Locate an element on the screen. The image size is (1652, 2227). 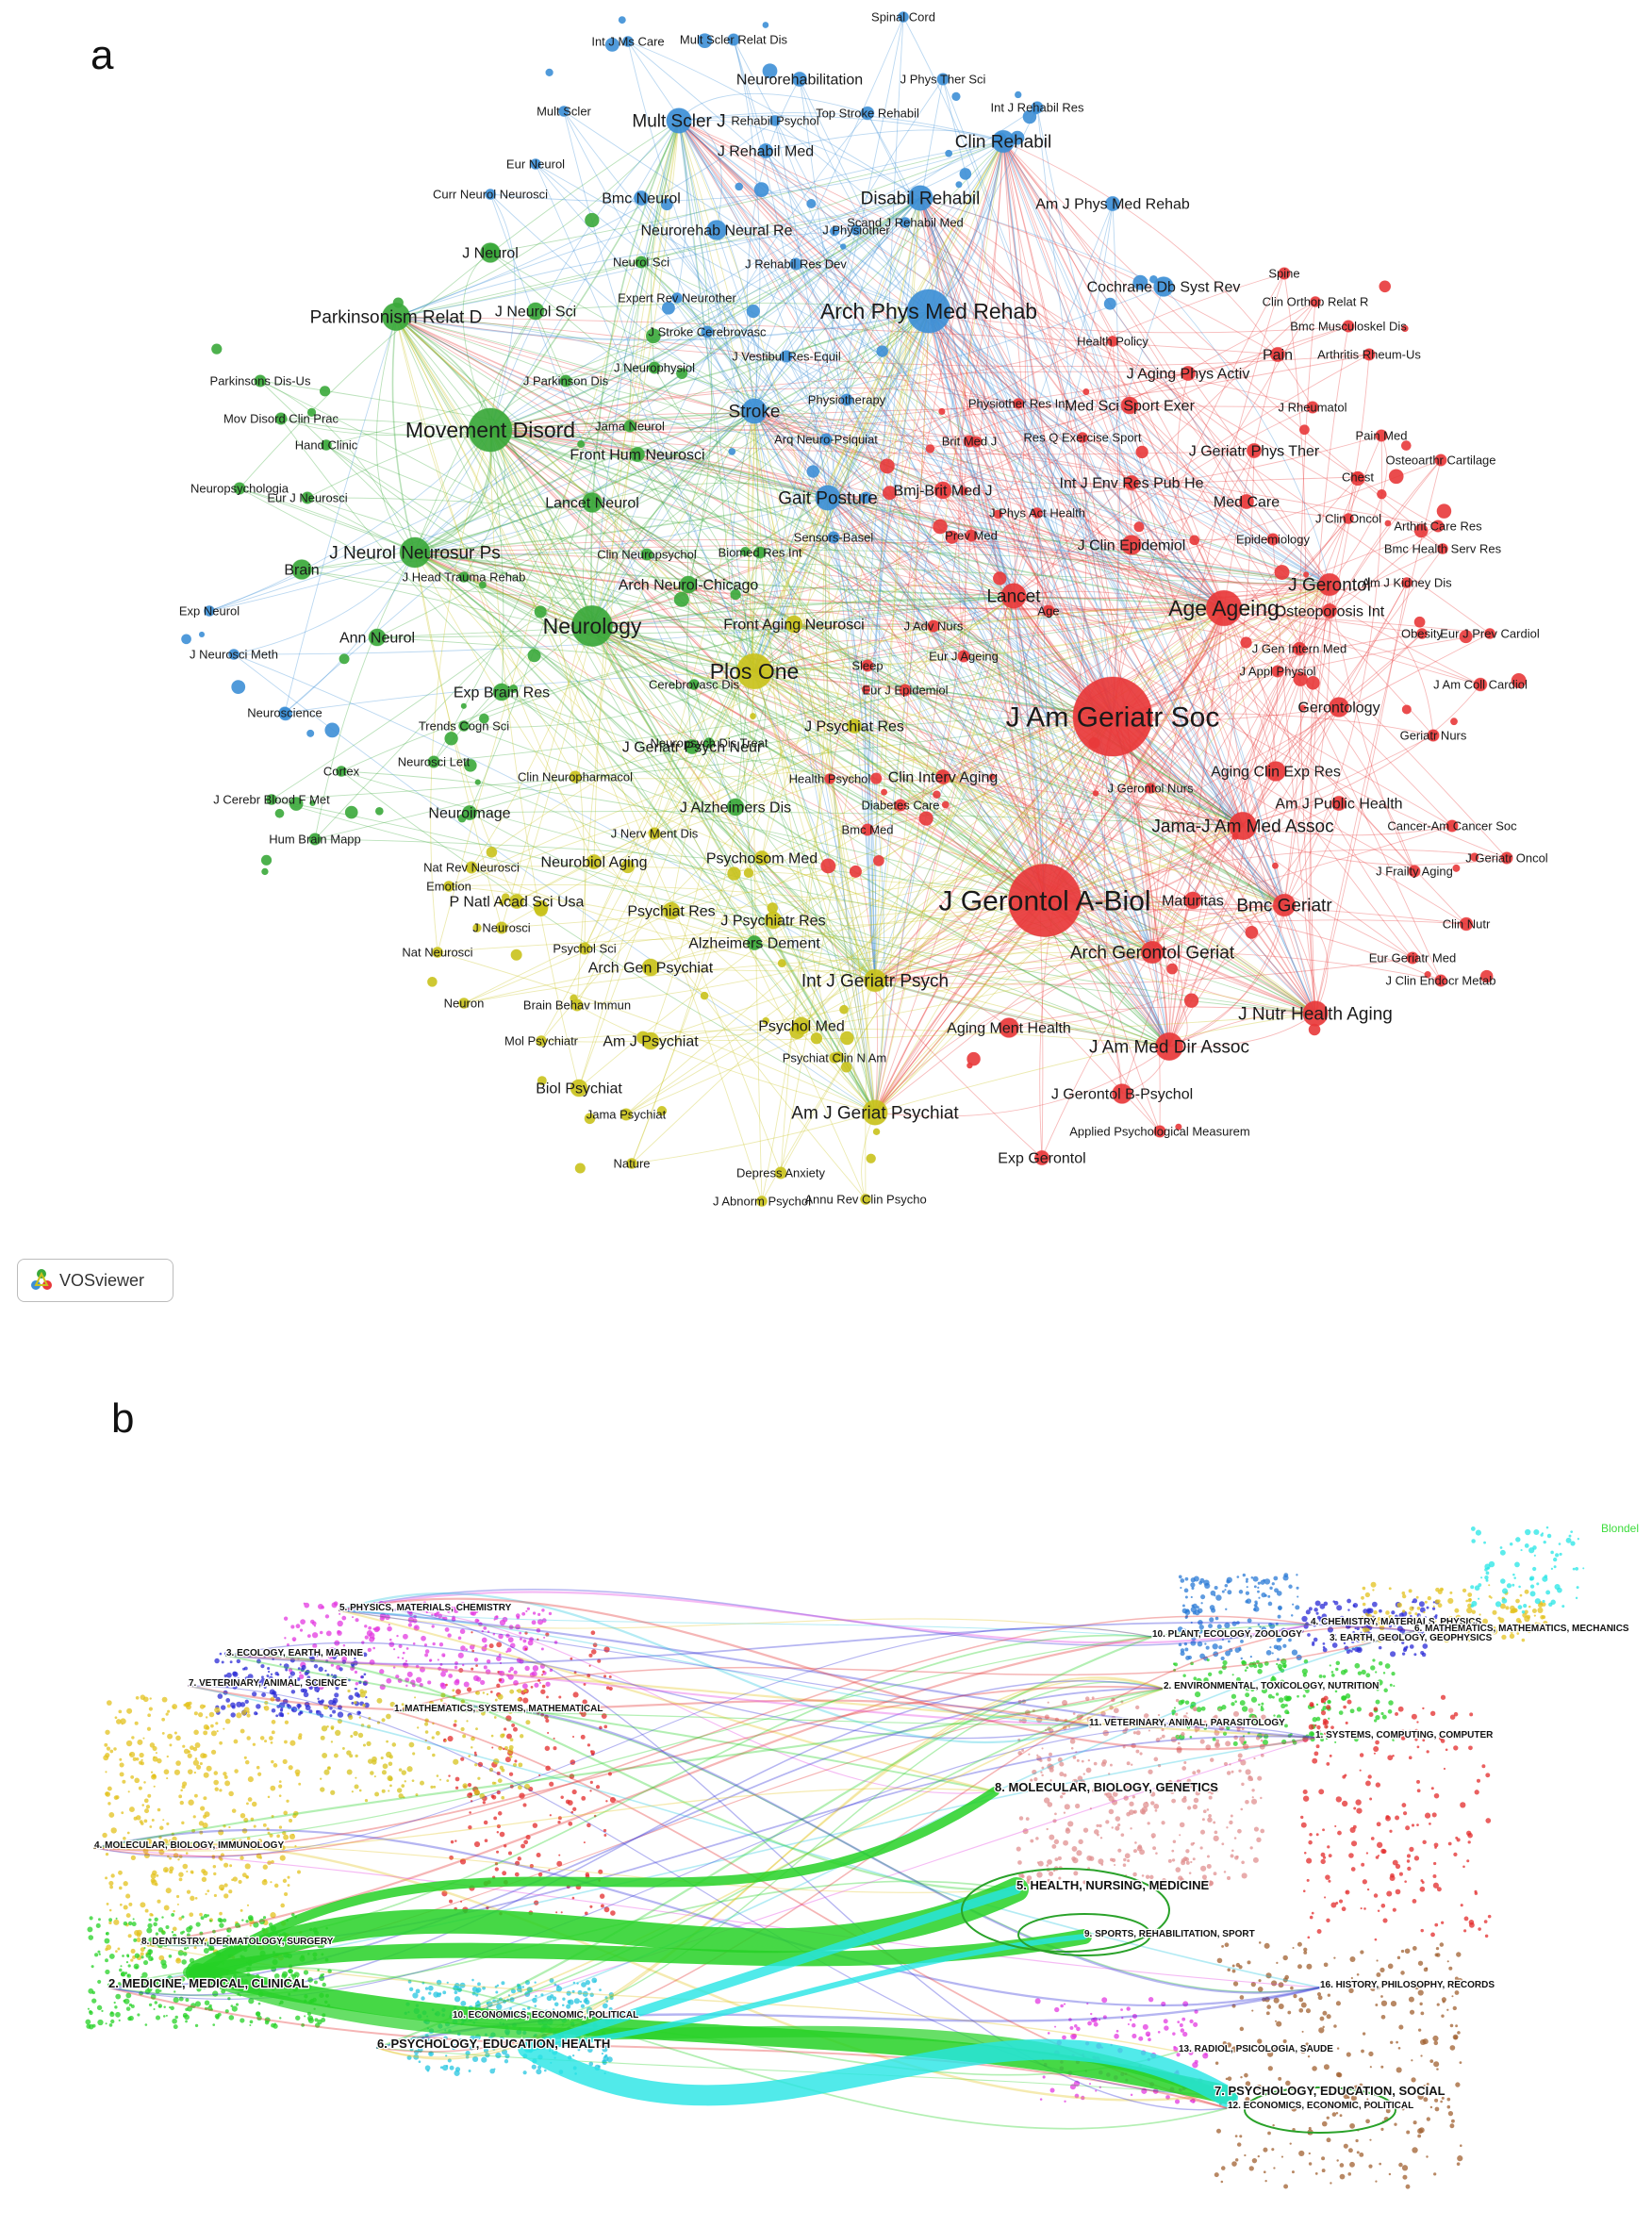
journal-label: Mol Psychiatr is located at coordinates (541, 1041).